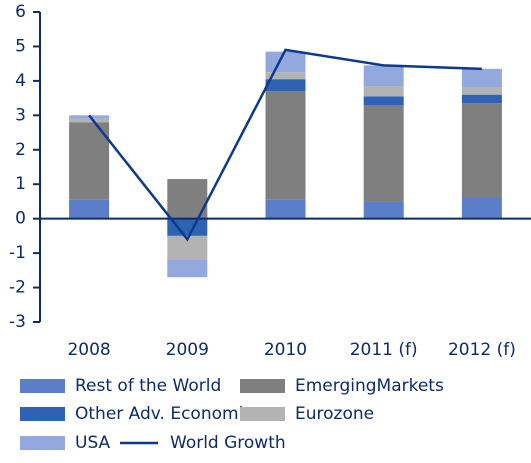 The width and height of the screenshot is (531, 463). Describe the element at coordinates (20, 12) in the screenshot. I see `y-tick-label: 6` at that location.